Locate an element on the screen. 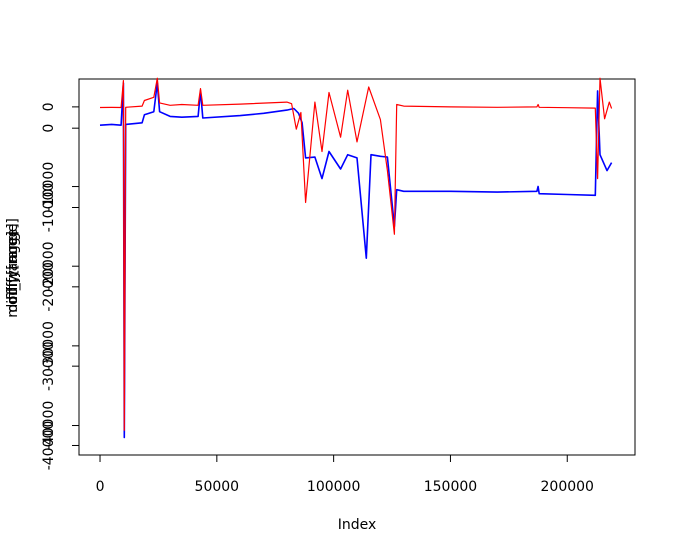 The height and width of the screenshot is (555, 676). y-tick-label-inner: -10000 is located at coordinates (49, 208).